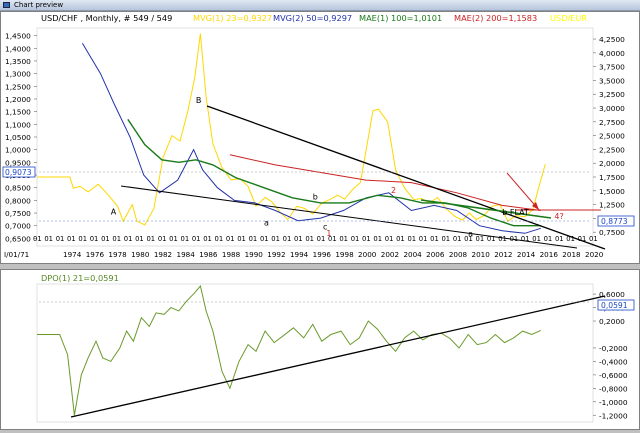 This screenshot has width=640, height=433. Describe the element at coordinates (612, 80) in the screenshot. I see `right-axis-tick-label: 3,5000` at that location.